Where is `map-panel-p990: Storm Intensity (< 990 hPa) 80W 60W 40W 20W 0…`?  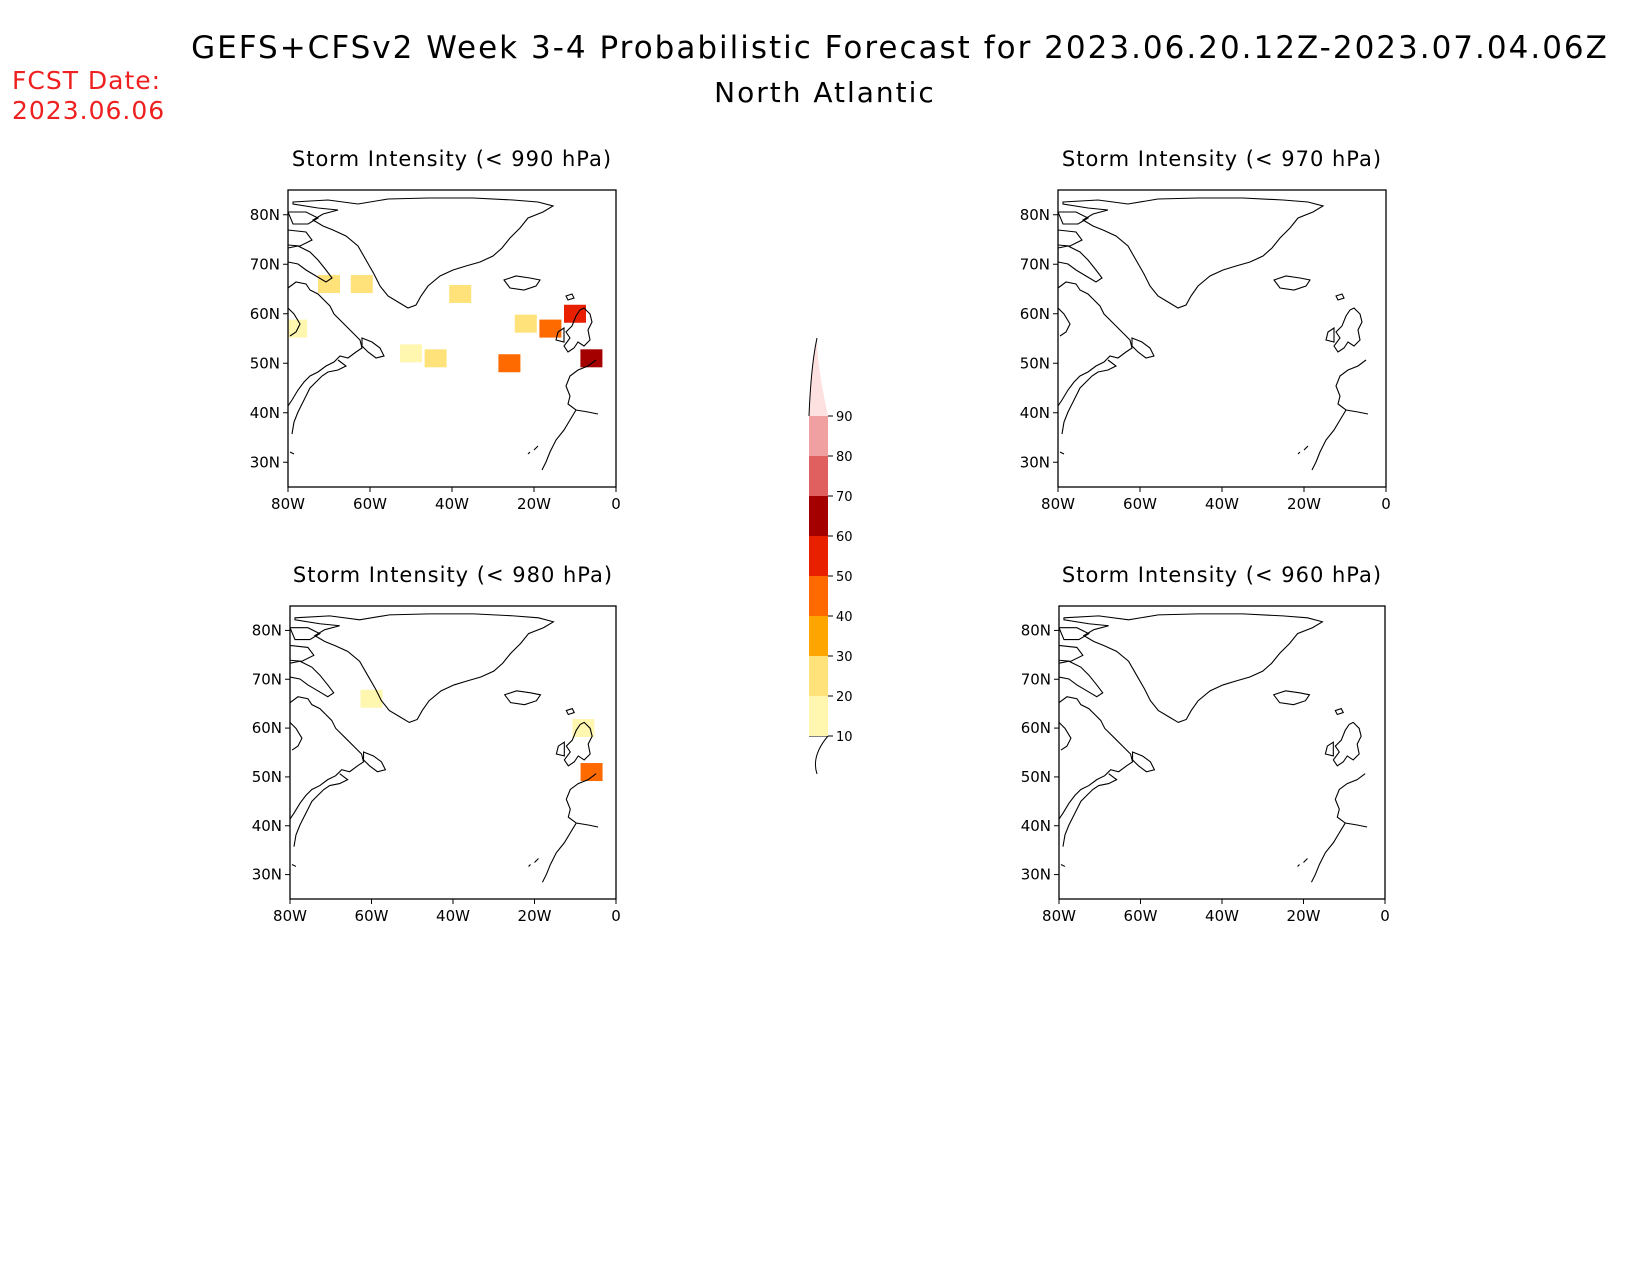
map-panel-p990: Storm Intensity (< 990 hPa) 80W 60W 40W 20W 0… is located at coordinates (435, 330).